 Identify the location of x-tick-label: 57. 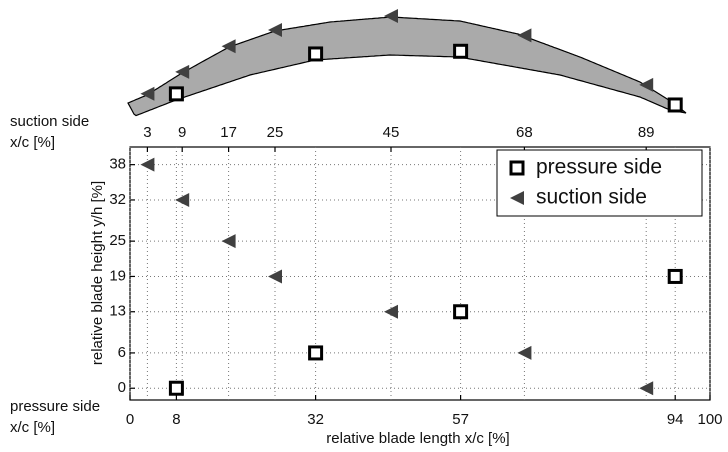
(460, 419).